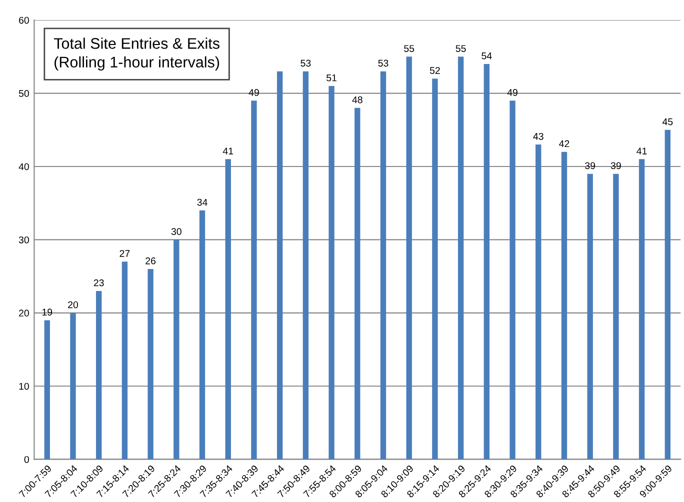 This screenshot has width=684, height=502. What do you see at coordinates (125, 253) in the screenshot?
I see `data-label: 27` at bounding box center [125, 253].